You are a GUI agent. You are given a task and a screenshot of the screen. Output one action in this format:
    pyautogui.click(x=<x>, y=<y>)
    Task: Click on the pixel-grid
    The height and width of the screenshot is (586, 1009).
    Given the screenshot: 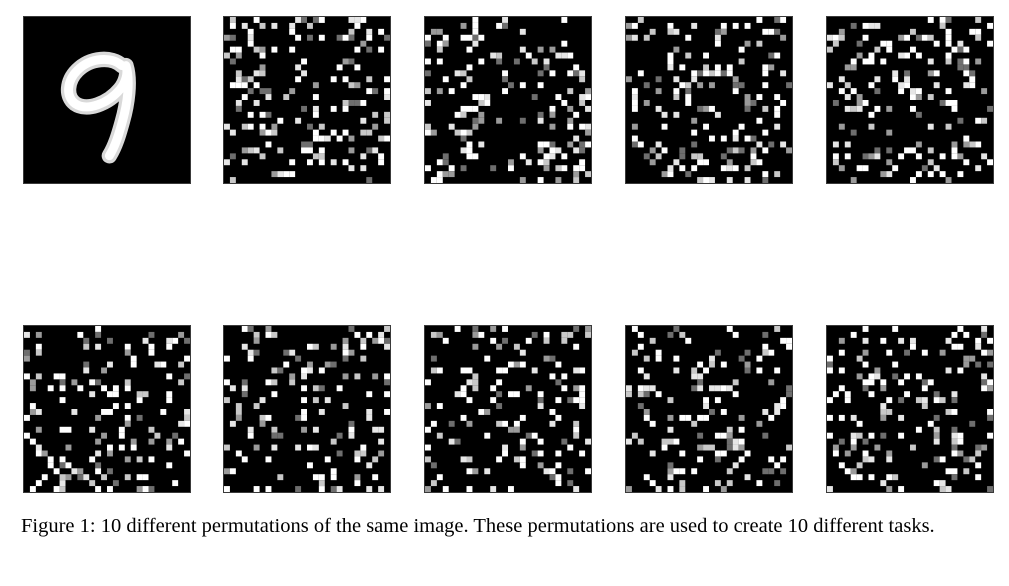 What is the action you would take?
    pyautogui.click(x=709, y=409)
    